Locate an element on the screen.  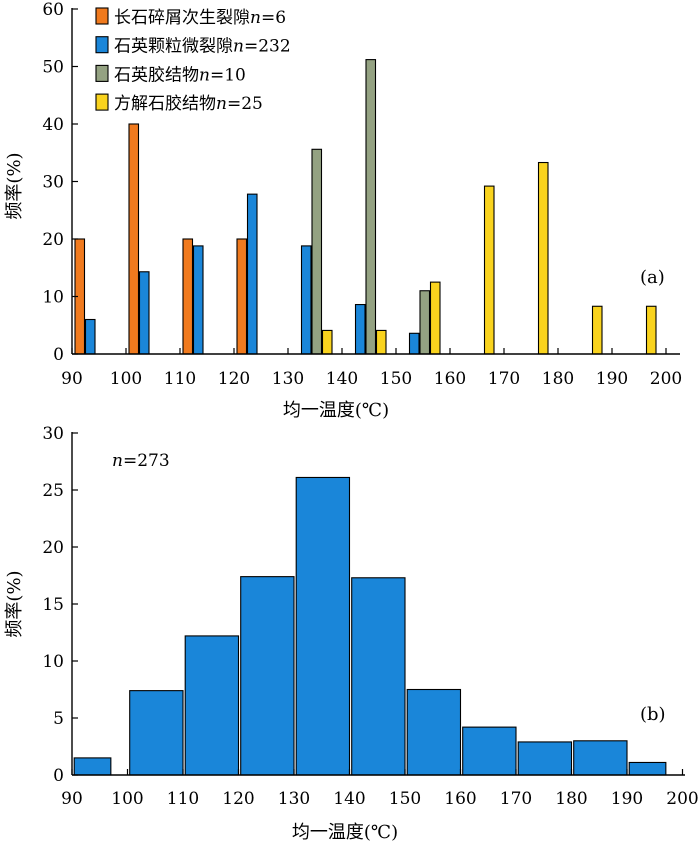
y-tick-label-a: 0 is located at coordinates (58, 355).